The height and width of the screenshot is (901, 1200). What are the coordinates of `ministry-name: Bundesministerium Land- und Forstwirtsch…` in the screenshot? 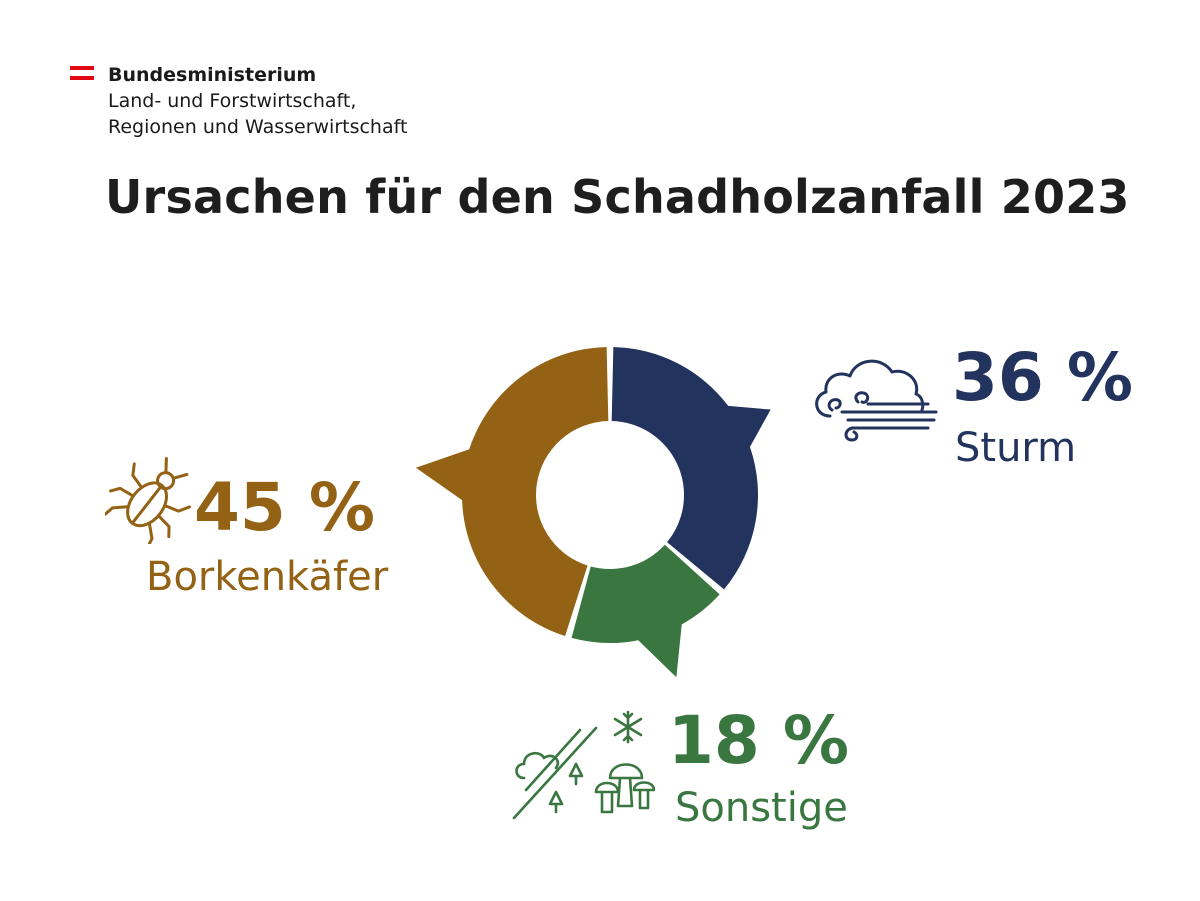 It's located at (257, 101).